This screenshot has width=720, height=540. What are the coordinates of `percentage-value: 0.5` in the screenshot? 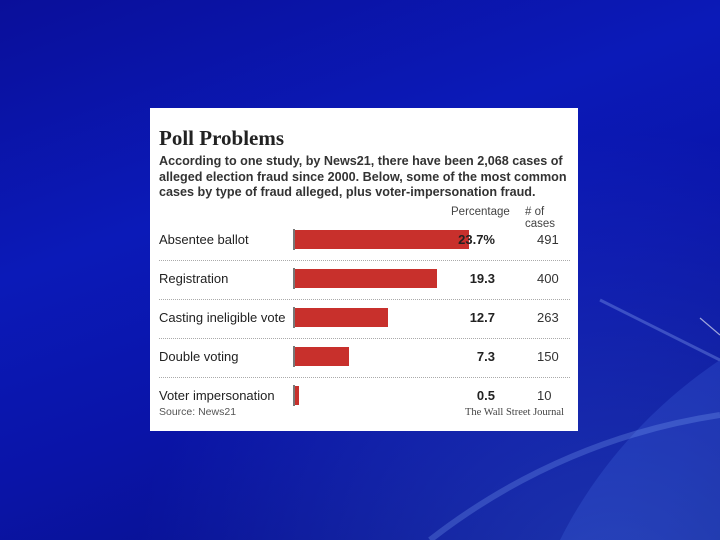 It's located at (485, 395).